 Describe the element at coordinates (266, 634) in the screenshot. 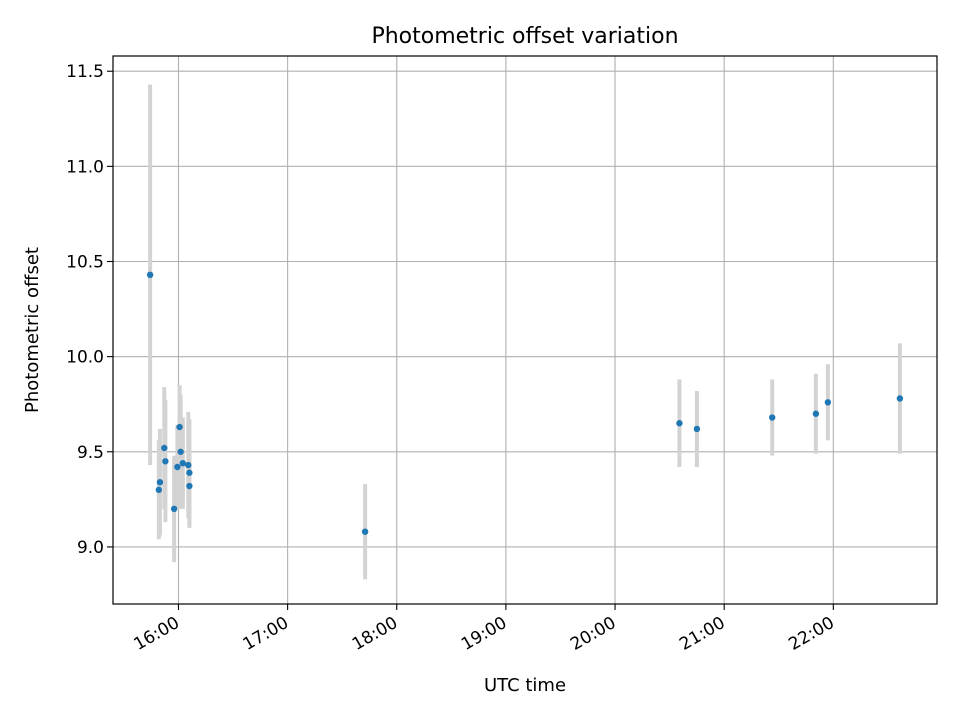

I see `x-tick-label: 17:00` at that location.